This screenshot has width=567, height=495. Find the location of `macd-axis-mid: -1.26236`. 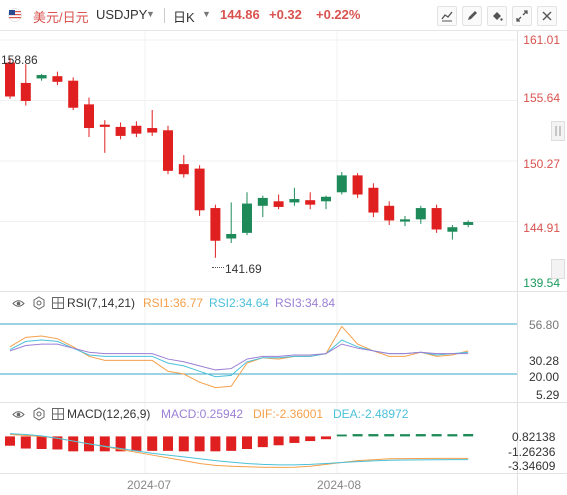

macd-axis-mid: -1.26236 is located at coordinates (532, 452).